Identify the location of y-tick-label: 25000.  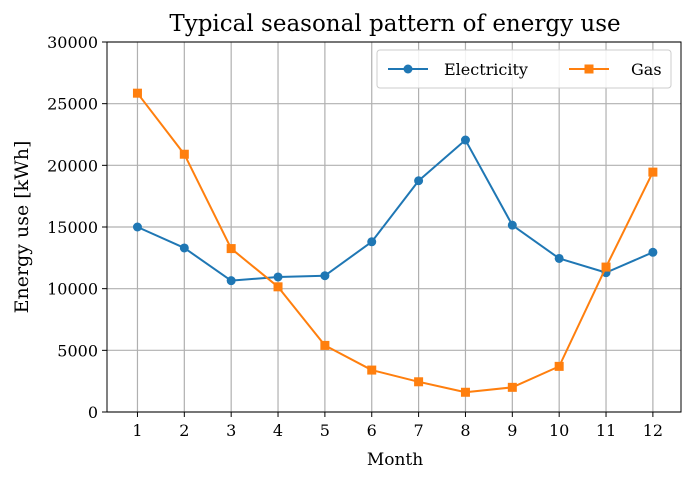
(72, 104).